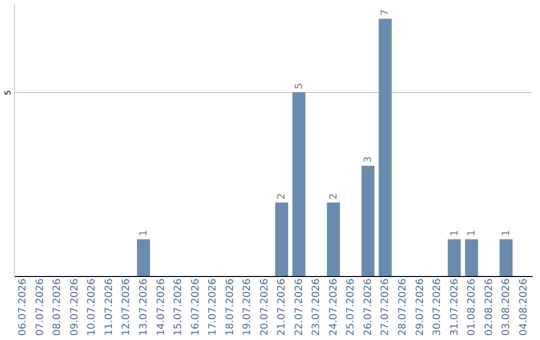  What do you see at coordinates (386, 12) in the screenshot?
I see `data-label: 7` at bounding box center [386, 12].